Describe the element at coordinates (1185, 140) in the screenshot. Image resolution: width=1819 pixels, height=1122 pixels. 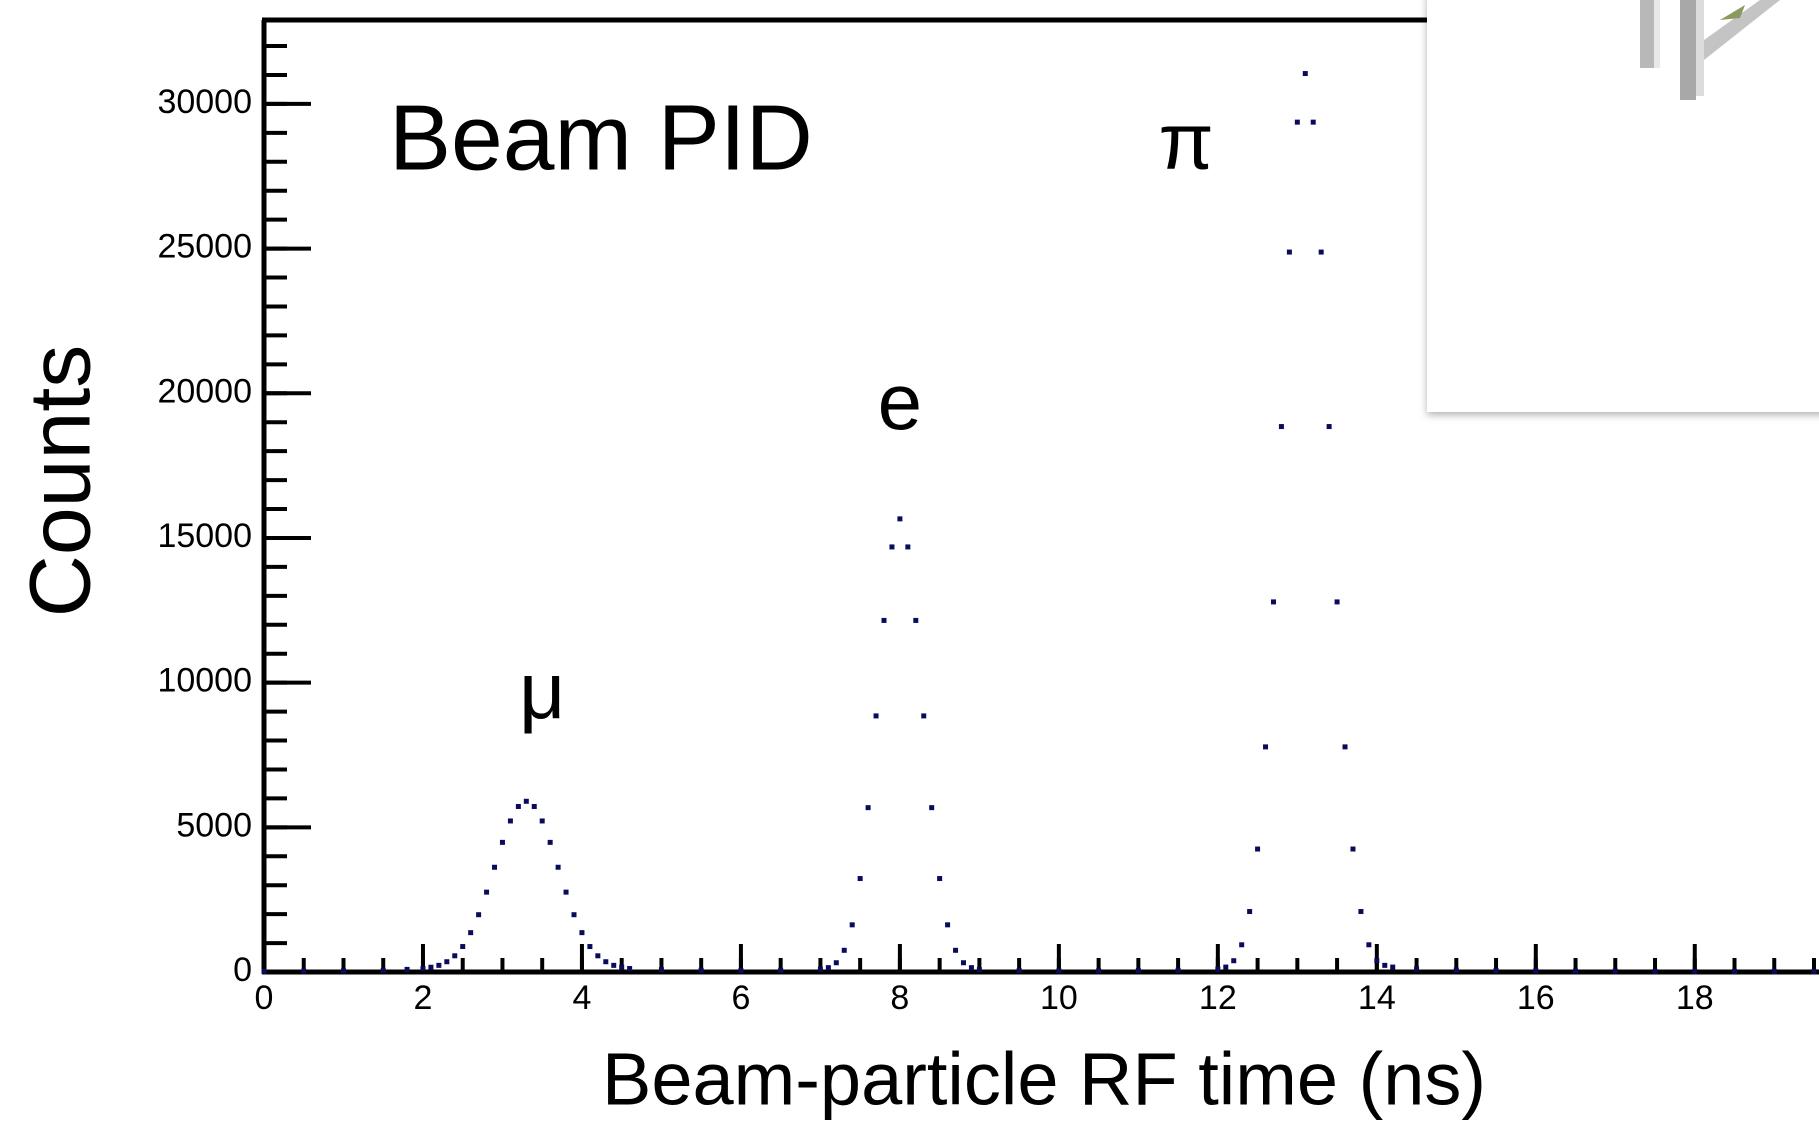
I see `peak-label: π` at that location.